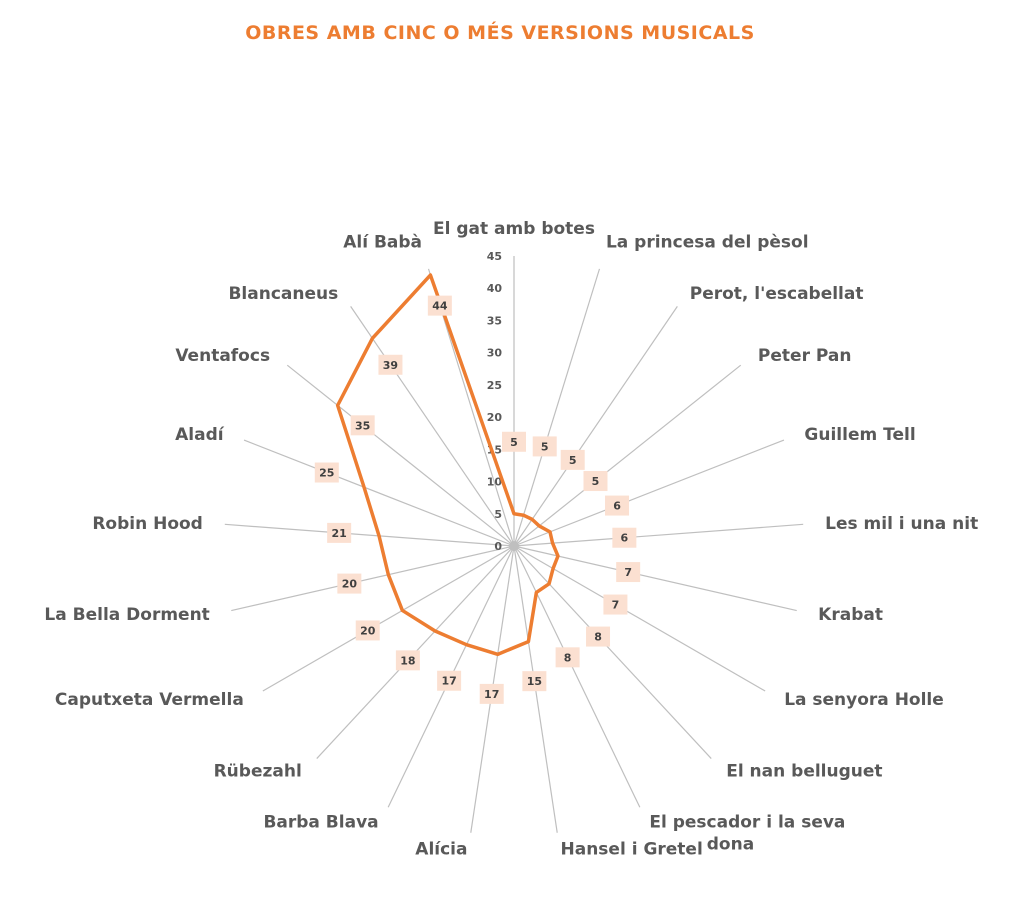  I want to click on tick-label: 25, so click(494, 385).